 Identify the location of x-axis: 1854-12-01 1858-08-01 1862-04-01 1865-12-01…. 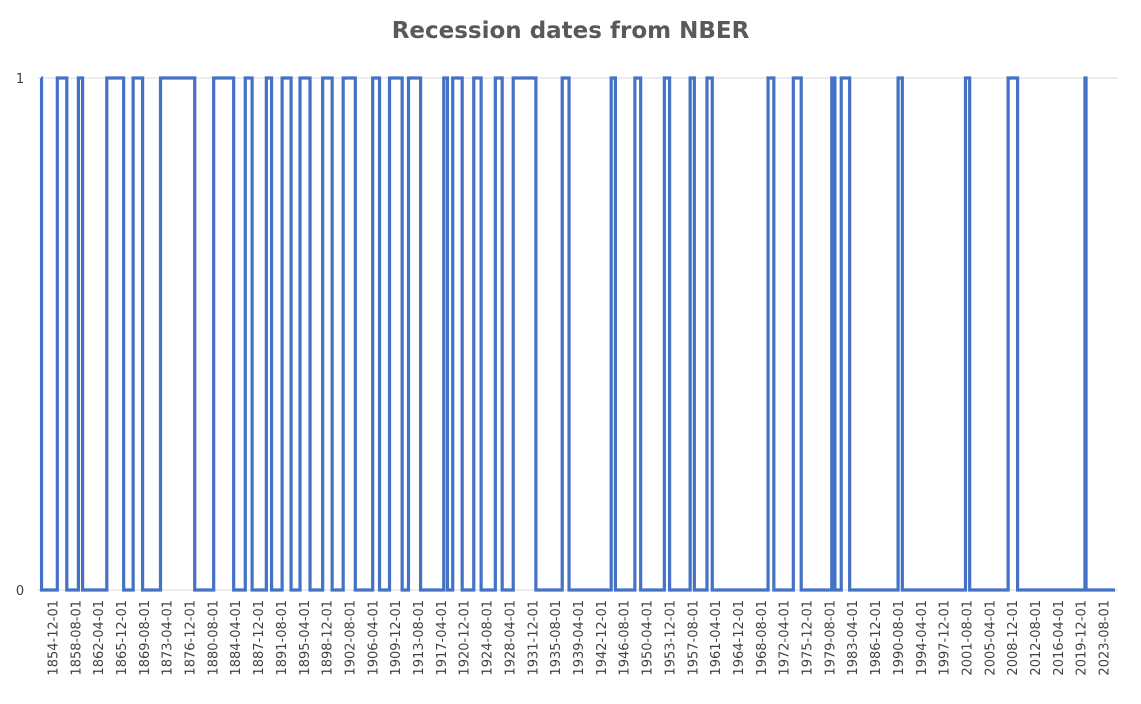
(579, 638).